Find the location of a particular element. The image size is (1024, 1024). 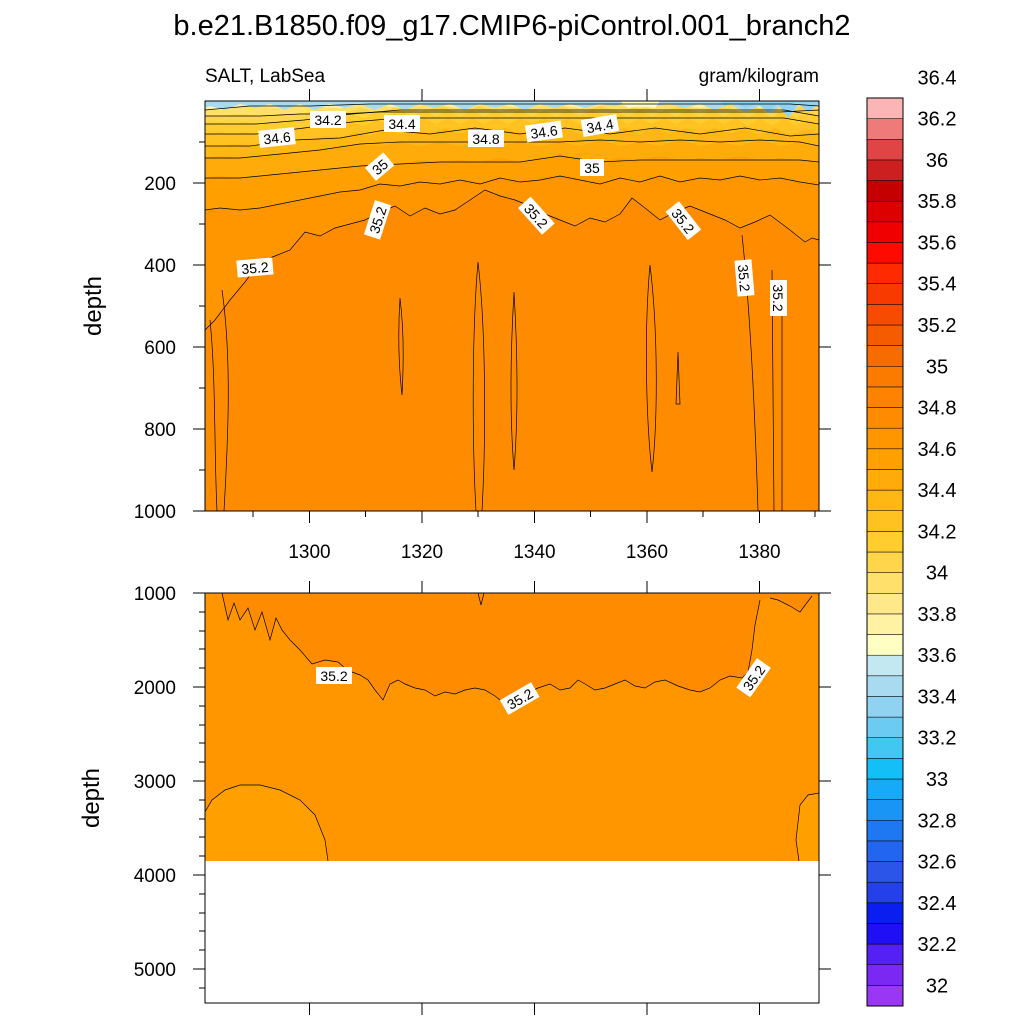

y-tick-label: 200 is located at coordinates (160, 184).